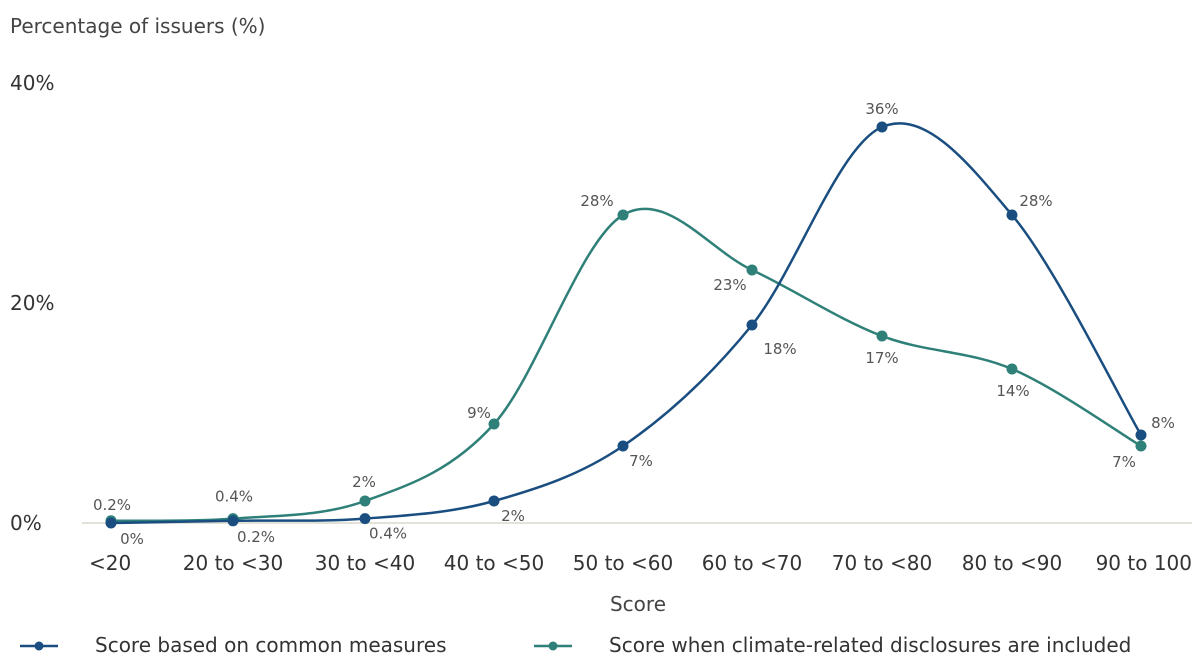 The width and height of the screenshot is (1196, 655). I want to click on y-ticks: 0% 20% 40%, so click(32, 303).